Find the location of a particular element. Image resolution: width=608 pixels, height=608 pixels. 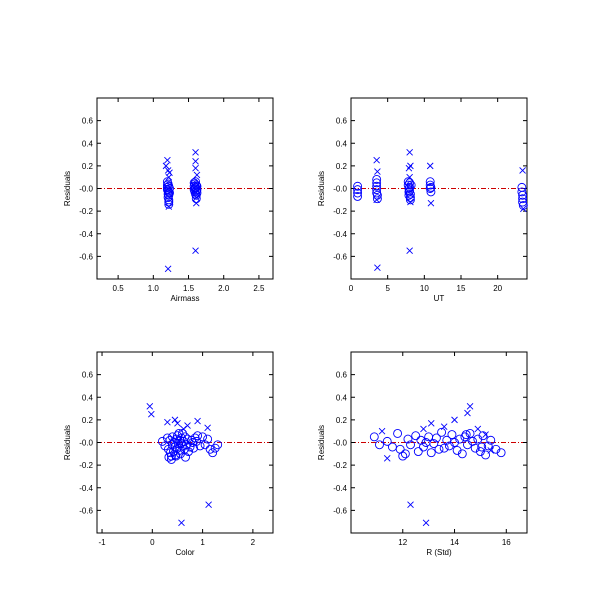

x-axis-label: UT is located at coordinates (439, 298).